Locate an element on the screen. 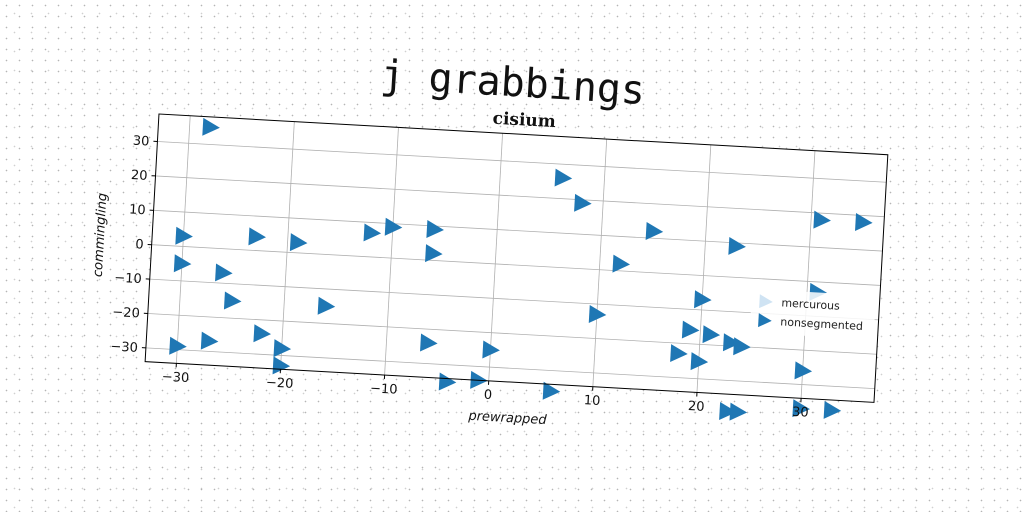  legend-box is located at coordinates (812, 314).